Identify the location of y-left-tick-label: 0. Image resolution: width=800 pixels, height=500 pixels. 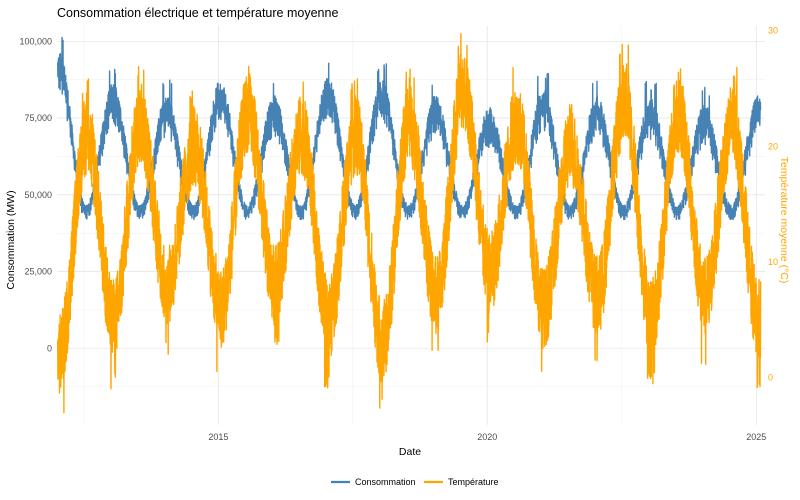
(49, 348).